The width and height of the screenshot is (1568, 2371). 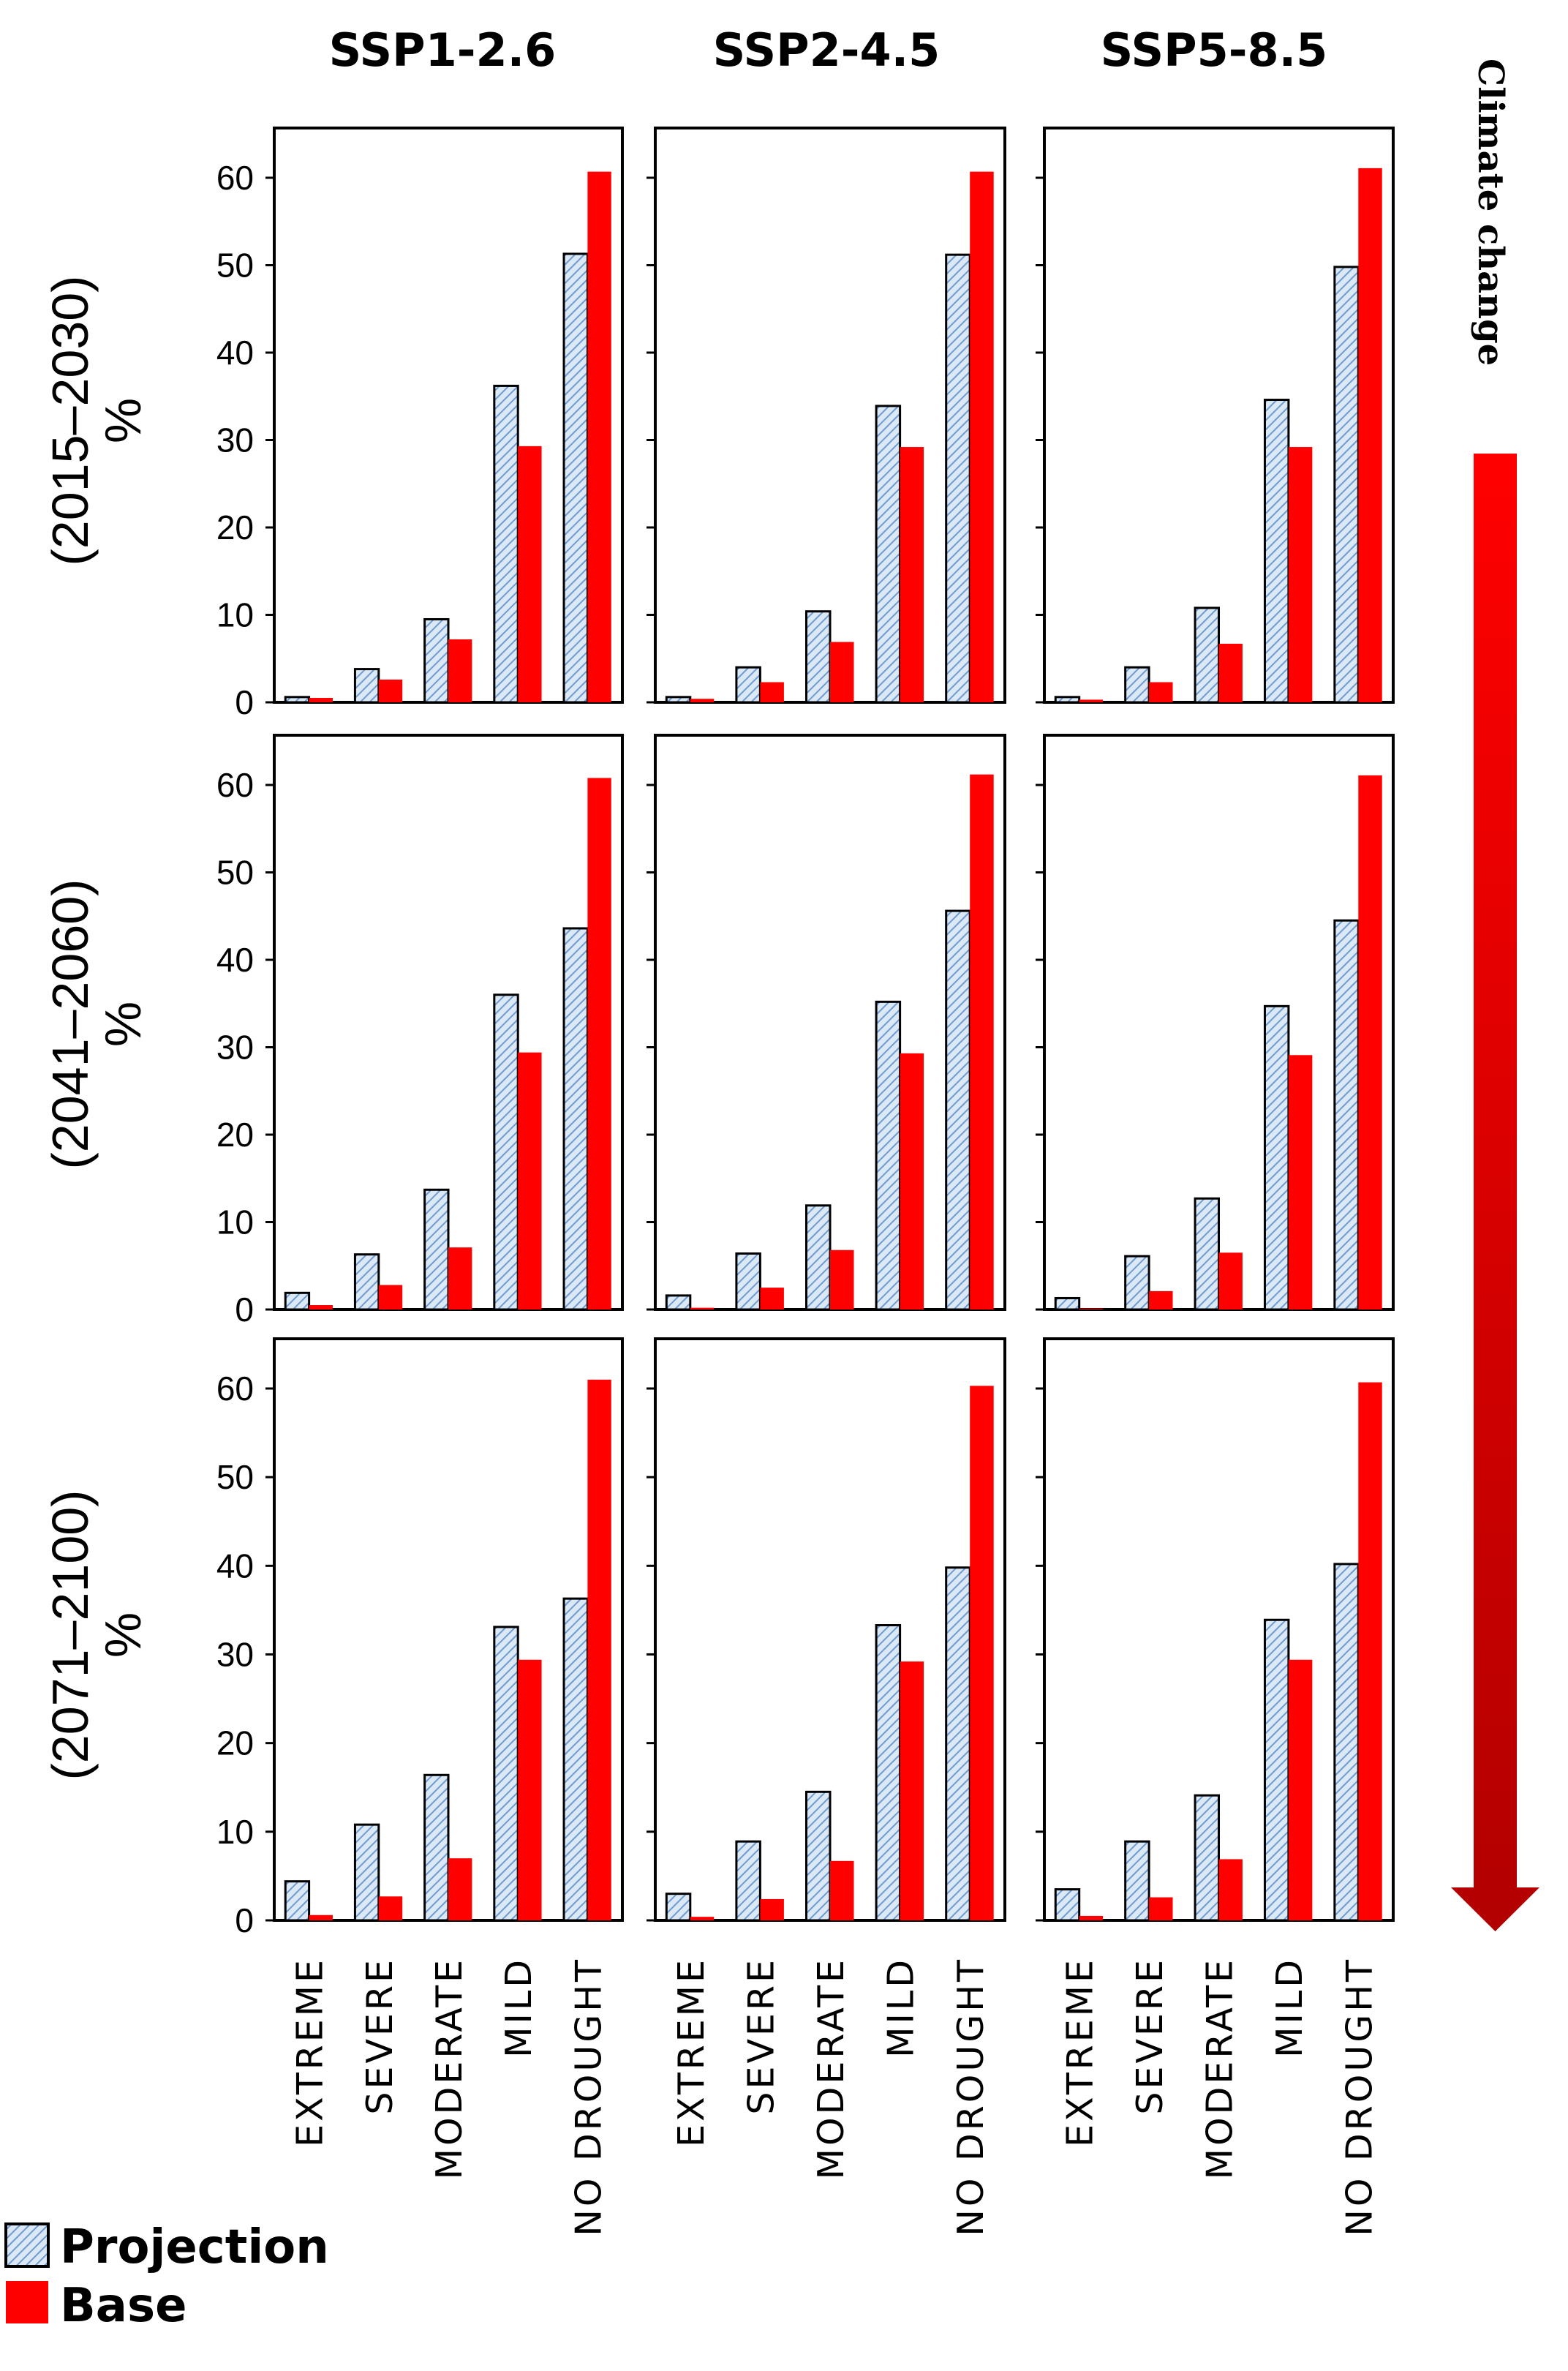 What do you see at coordinates (70, 421) in the screenshot?
I see `row-label-2015-2030: (2015–2030)` at bounding box center [70, 421].